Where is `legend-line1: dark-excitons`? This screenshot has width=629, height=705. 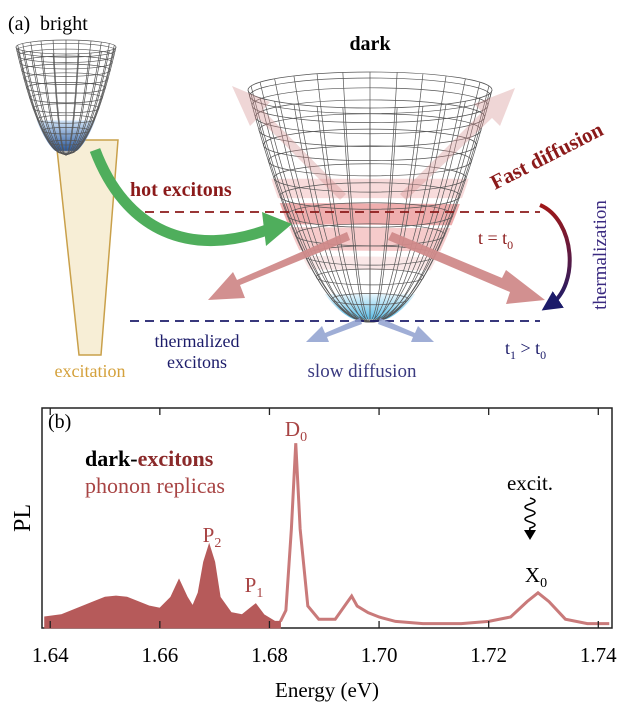 legend-line1: dark-excitons is located at coordinates (149, 458).